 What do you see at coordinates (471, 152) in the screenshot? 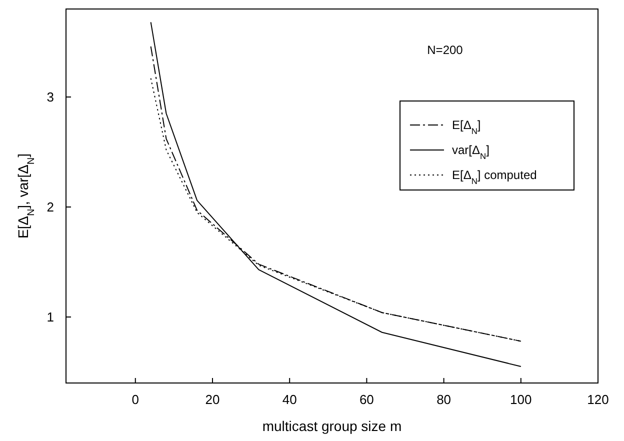
I see `legend-label: var[Δ$_{N}$]` at bounding box center [471, 152].